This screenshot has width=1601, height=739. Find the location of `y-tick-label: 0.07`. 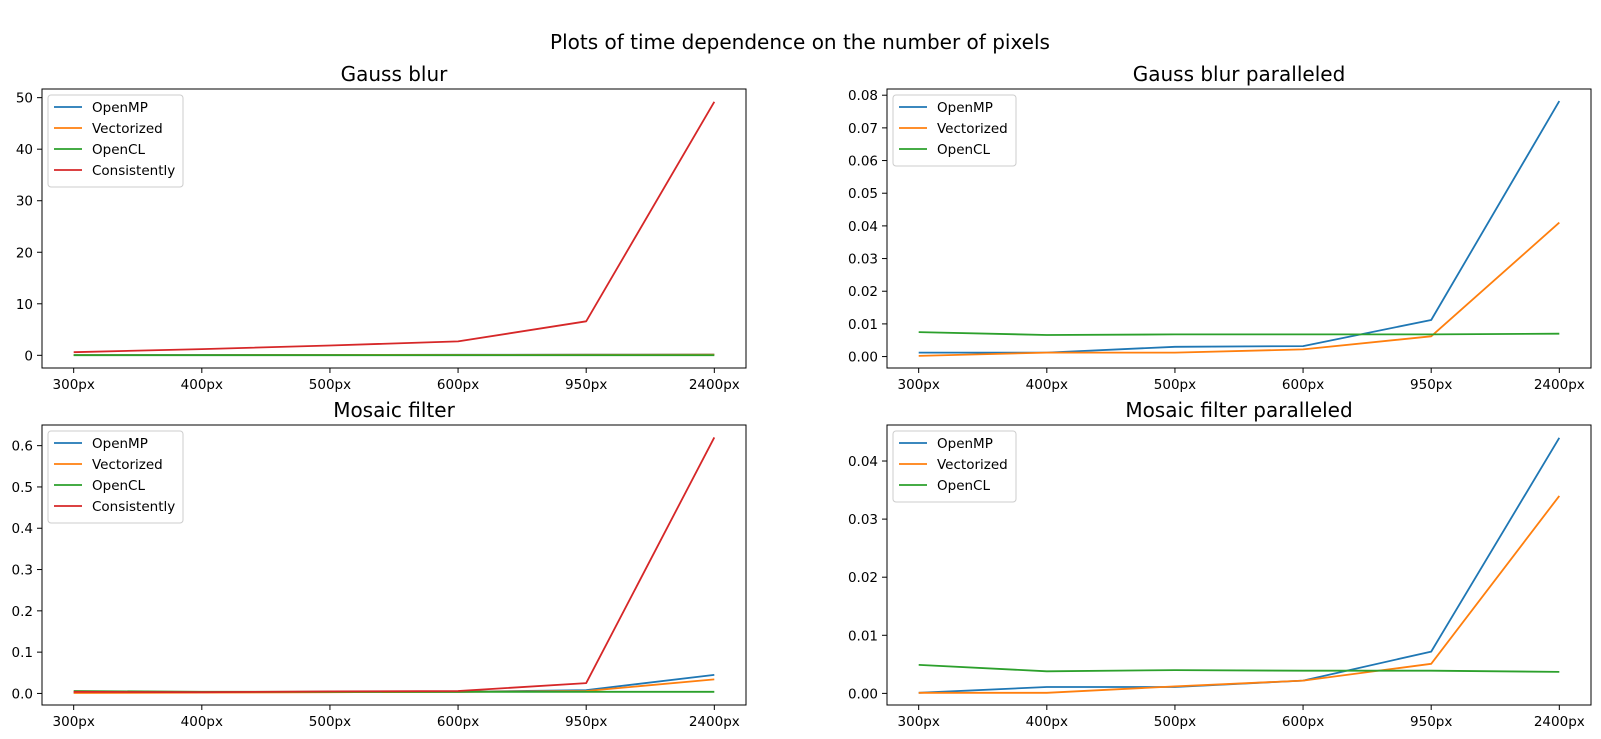

y-tick-label: 0.07 is located at coordinates (863, 129).